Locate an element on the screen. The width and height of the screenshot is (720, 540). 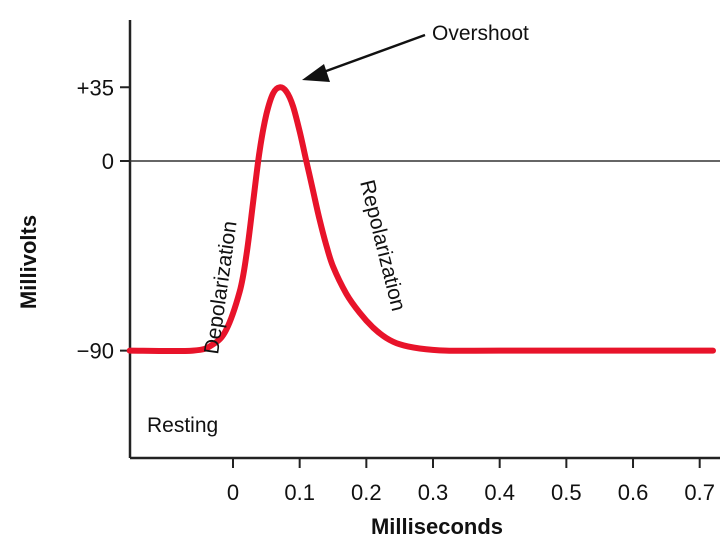
annotation-overshoot: Overshoot is located at coordinates (480, 33).